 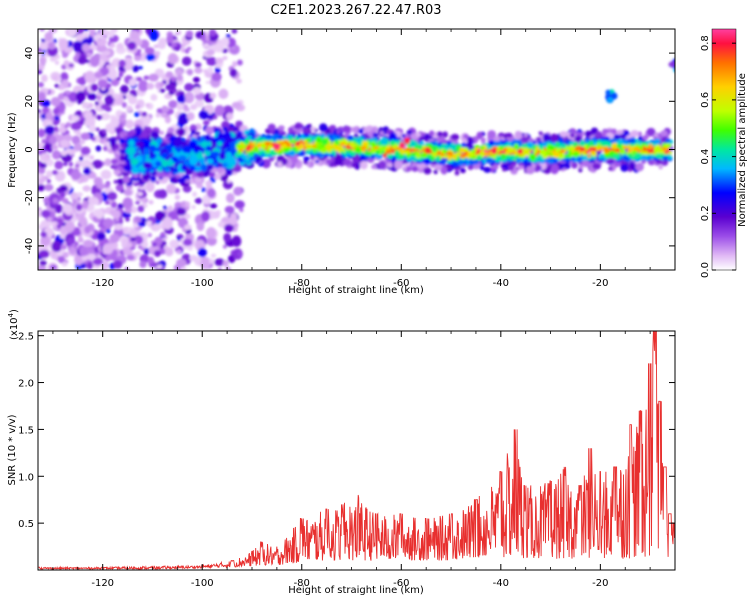 I want to click on snr-x-tick-label: -20, so click(x=600, y=583).